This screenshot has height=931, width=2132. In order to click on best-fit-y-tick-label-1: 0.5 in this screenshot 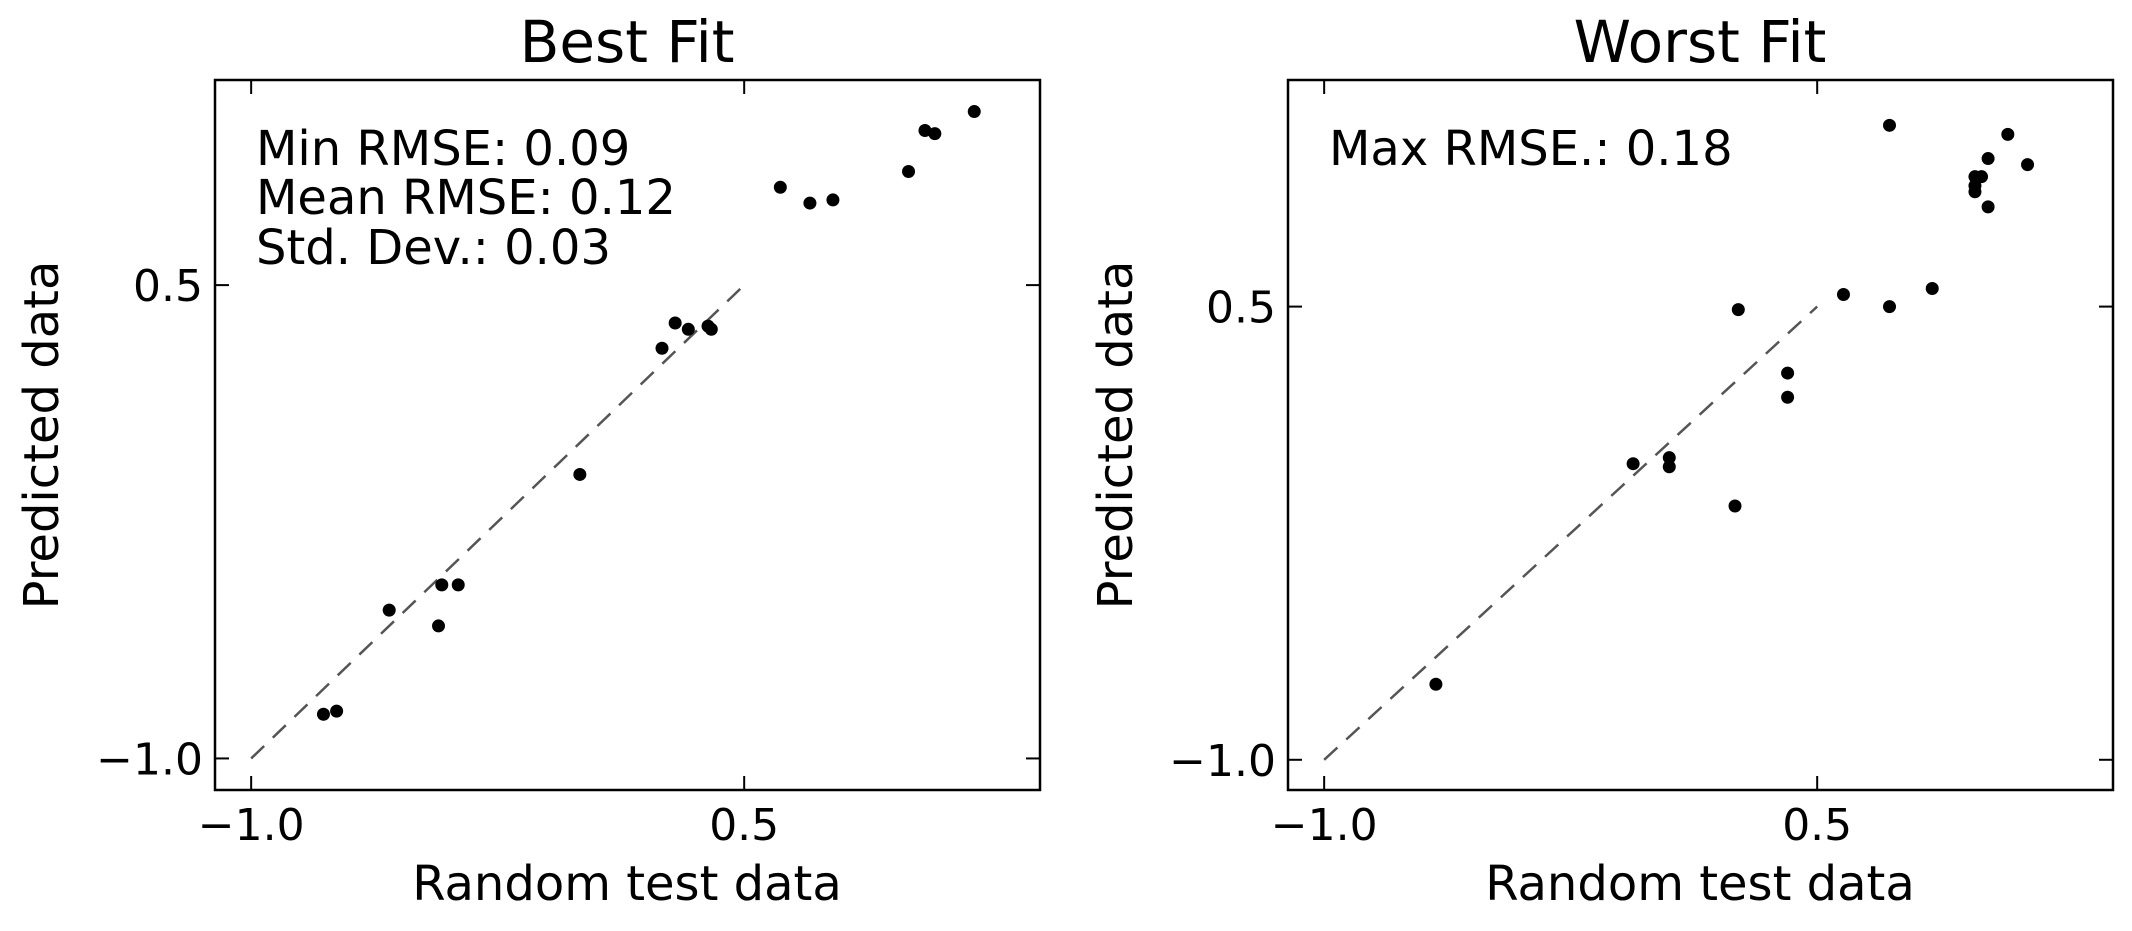, I will do `click(168, 286)`.